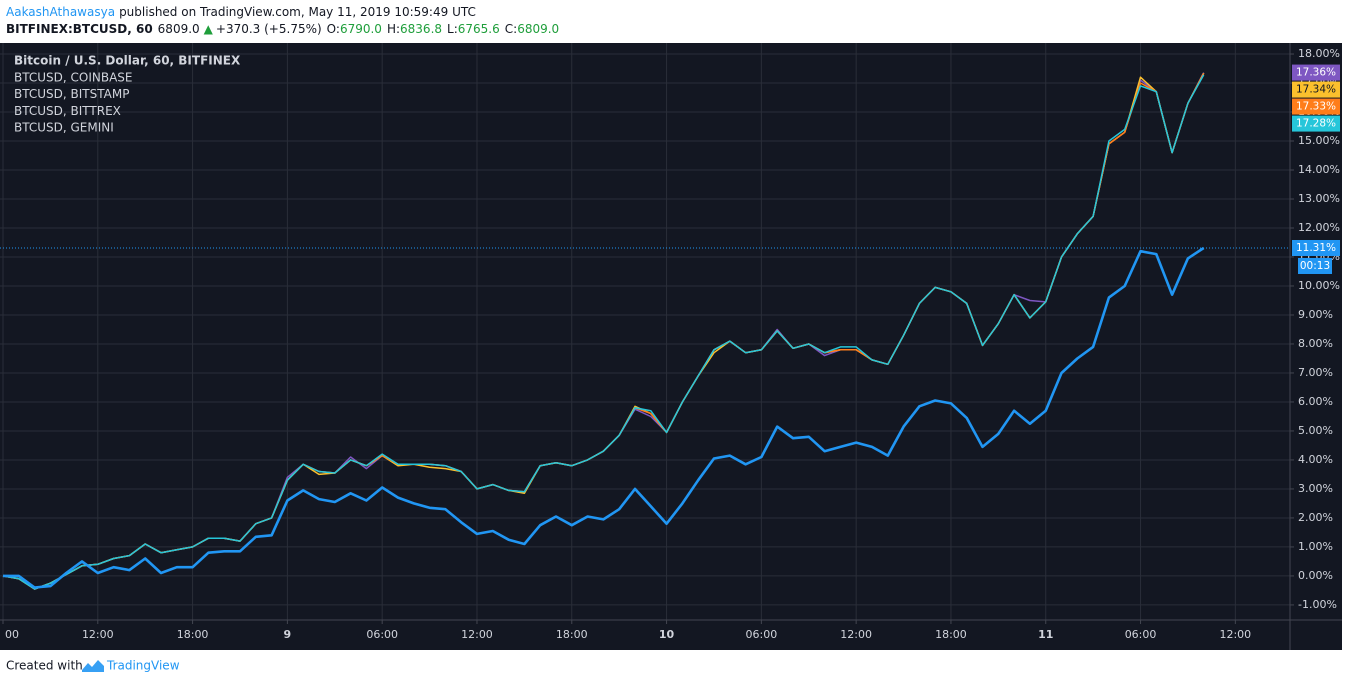 This screenshot has width=1348, height=688. Describe the element at coordinates (143, 666) in the screenshot. I see `footer-brand: TradingView` at that location.